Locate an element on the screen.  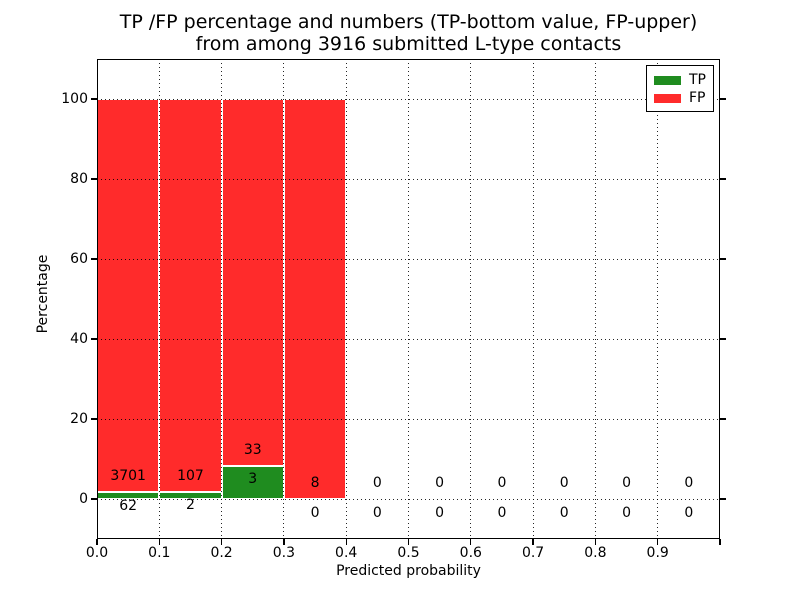
y-tick-label-80: 80 is located at coordinates (79, 179).